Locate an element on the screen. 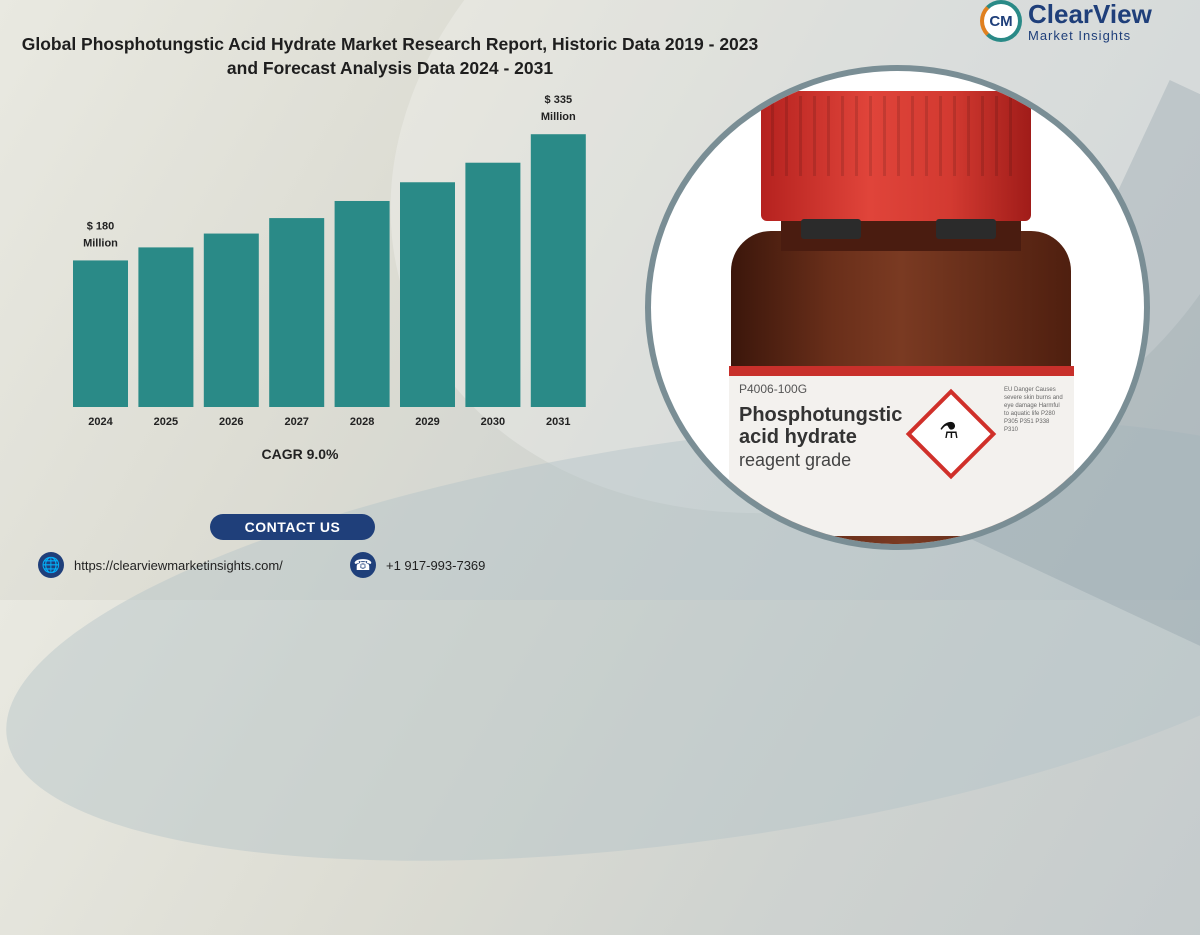 The height and width of the screenshot is (935, 1200). label-grade: reagent grade is located at coordinates (795, 460).